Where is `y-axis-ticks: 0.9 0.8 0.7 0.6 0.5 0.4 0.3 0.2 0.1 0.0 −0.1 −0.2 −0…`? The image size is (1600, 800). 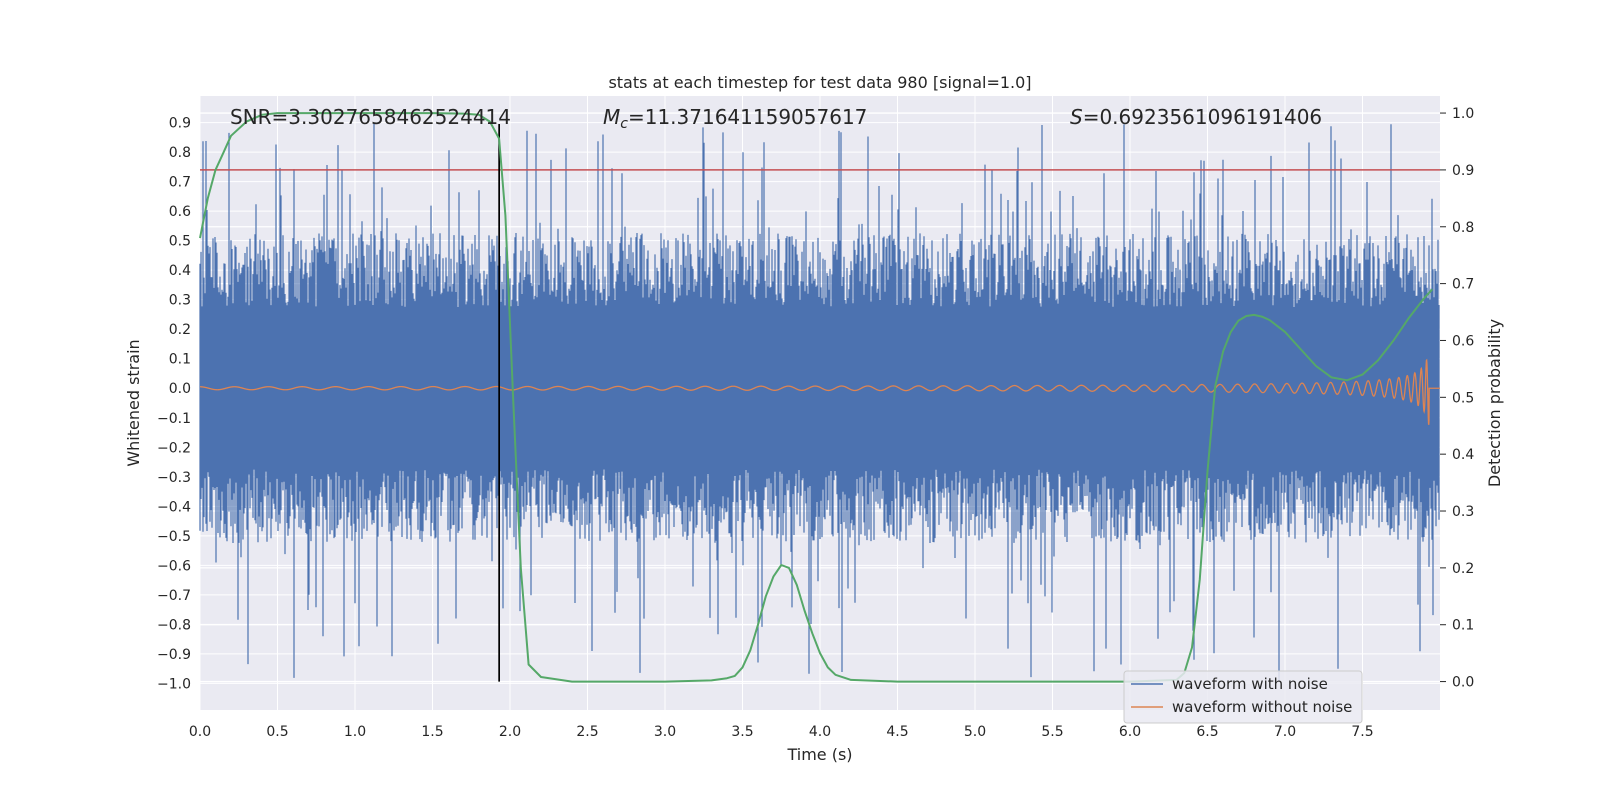 y-axis-ticks: 0.9 0.8 0.7 0.6 0.5 0.4 0.3 0.2 0.1 0.0 −0.1 −0.2 −0… is located at coordinates (174, 404).